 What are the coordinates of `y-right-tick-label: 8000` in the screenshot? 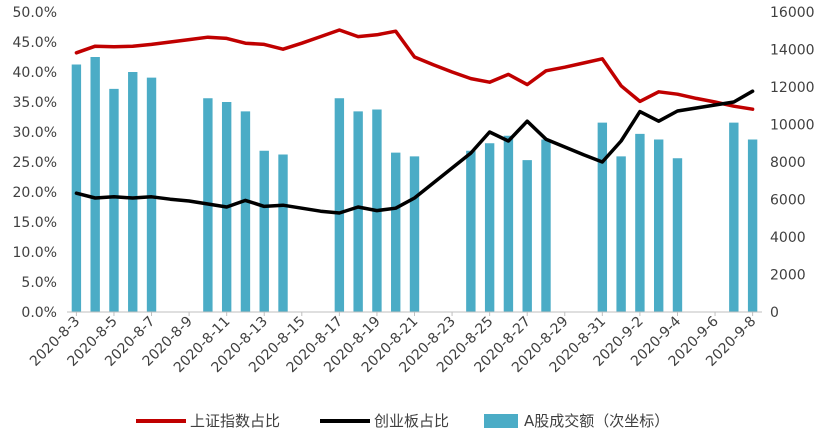 It's located at (788, 163).